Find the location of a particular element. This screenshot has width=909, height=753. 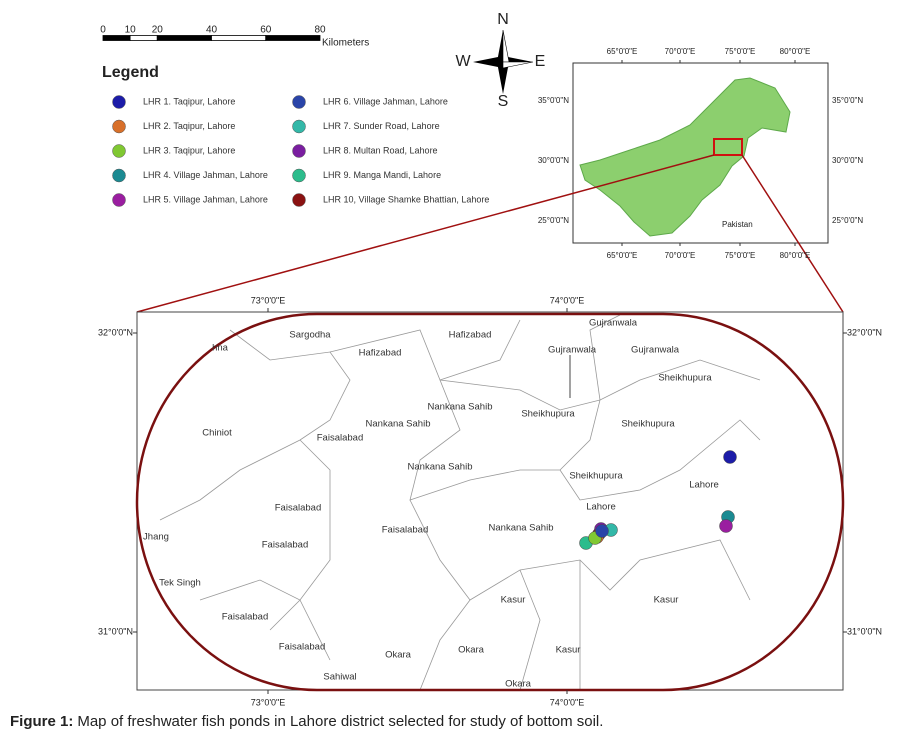

compass-s: S is located at coordinates (503, 101).